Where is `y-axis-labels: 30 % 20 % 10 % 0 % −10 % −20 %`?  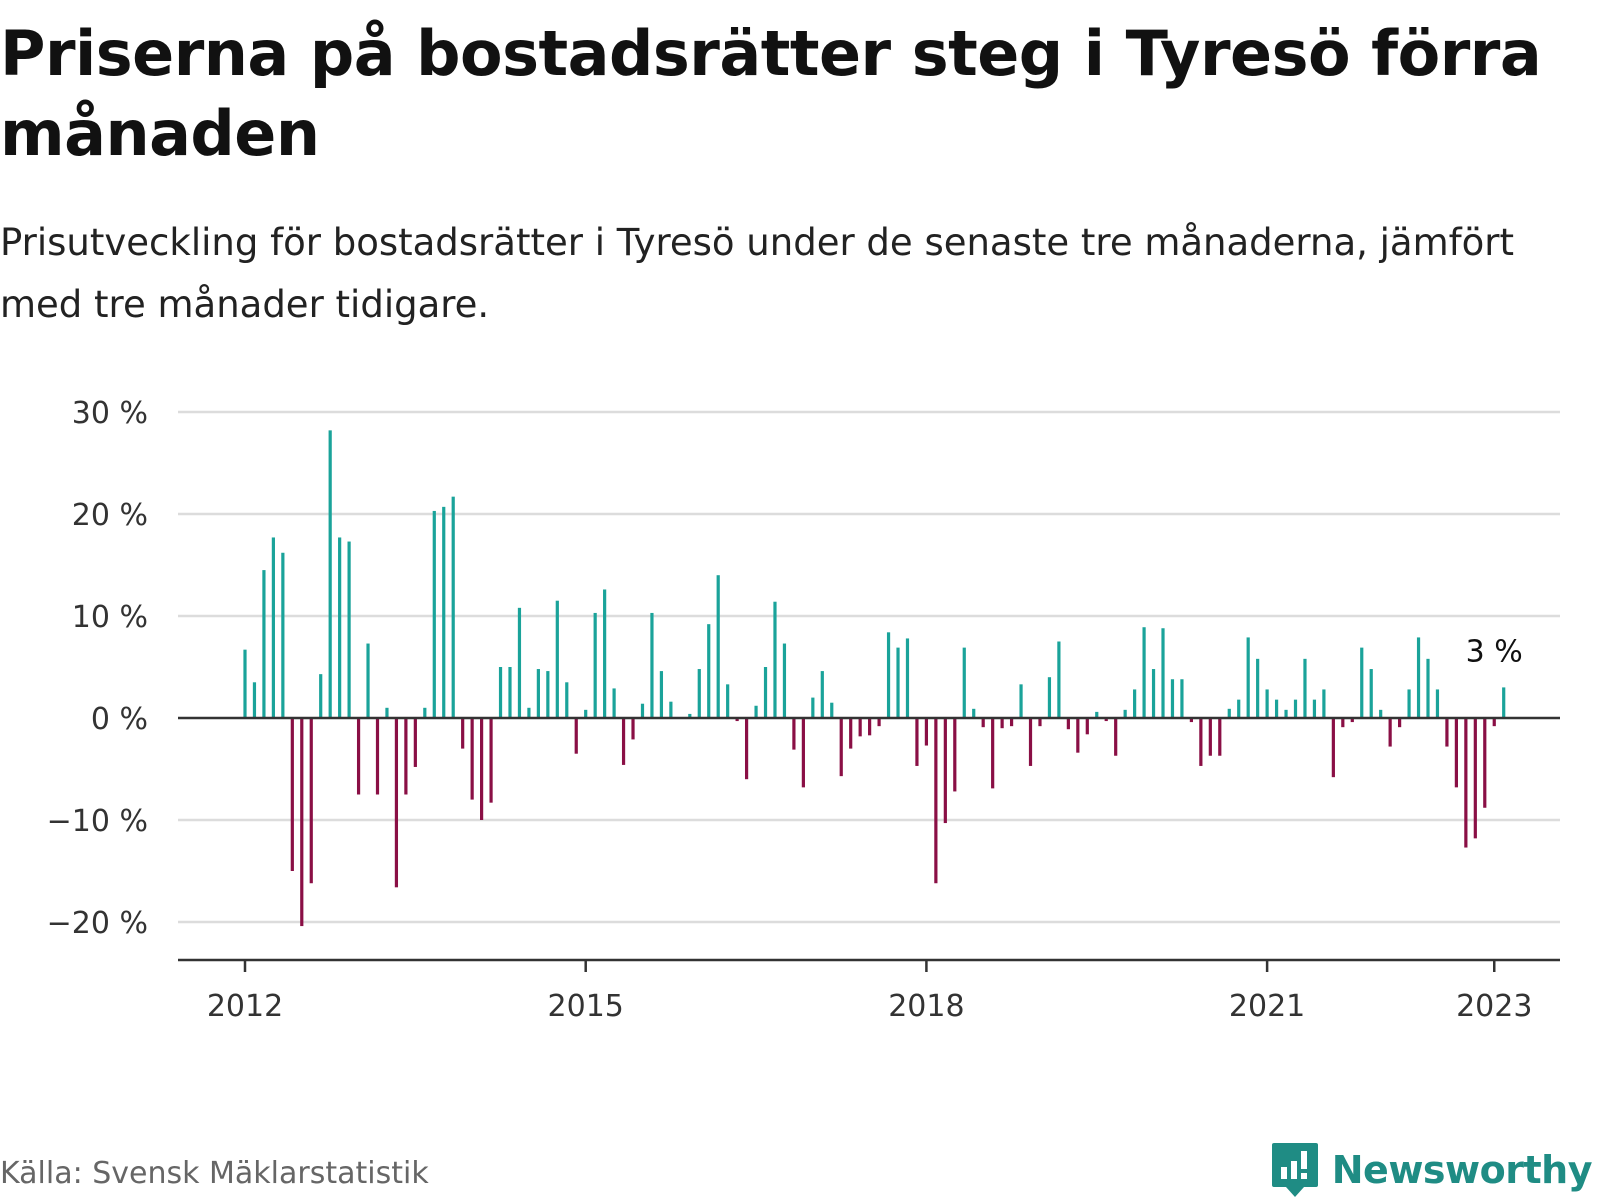 y-axis-labels: 30 % 20 % 10 % 0 % −10 % −20 % is located at coordinates (97, 668).